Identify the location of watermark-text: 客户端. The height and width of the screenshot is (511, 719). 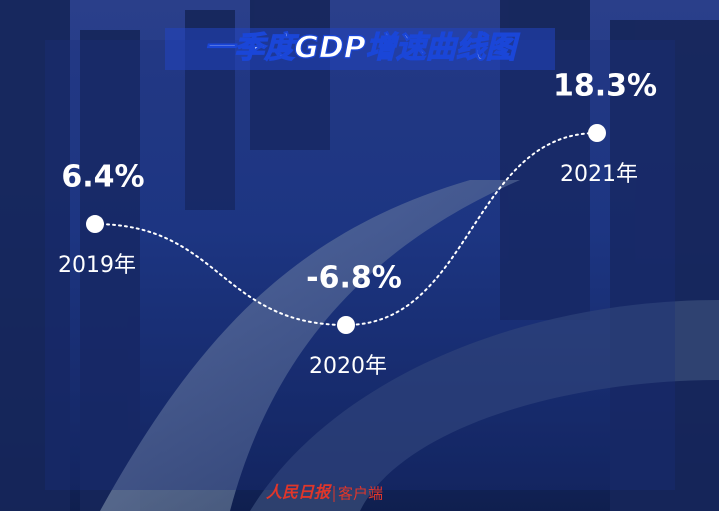
(360, 494).